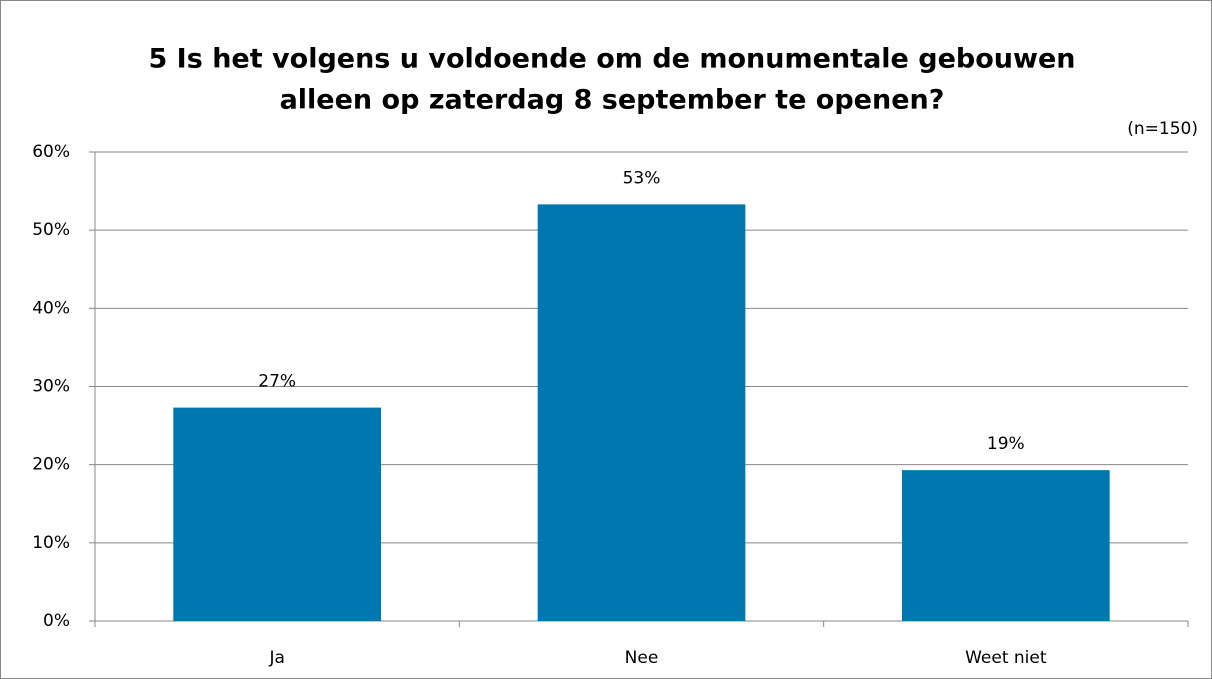  What do you see at coordinates (276, 658) in the screenshot?
I see `x-tick-label: Ja` at bounding box center [276, 658].